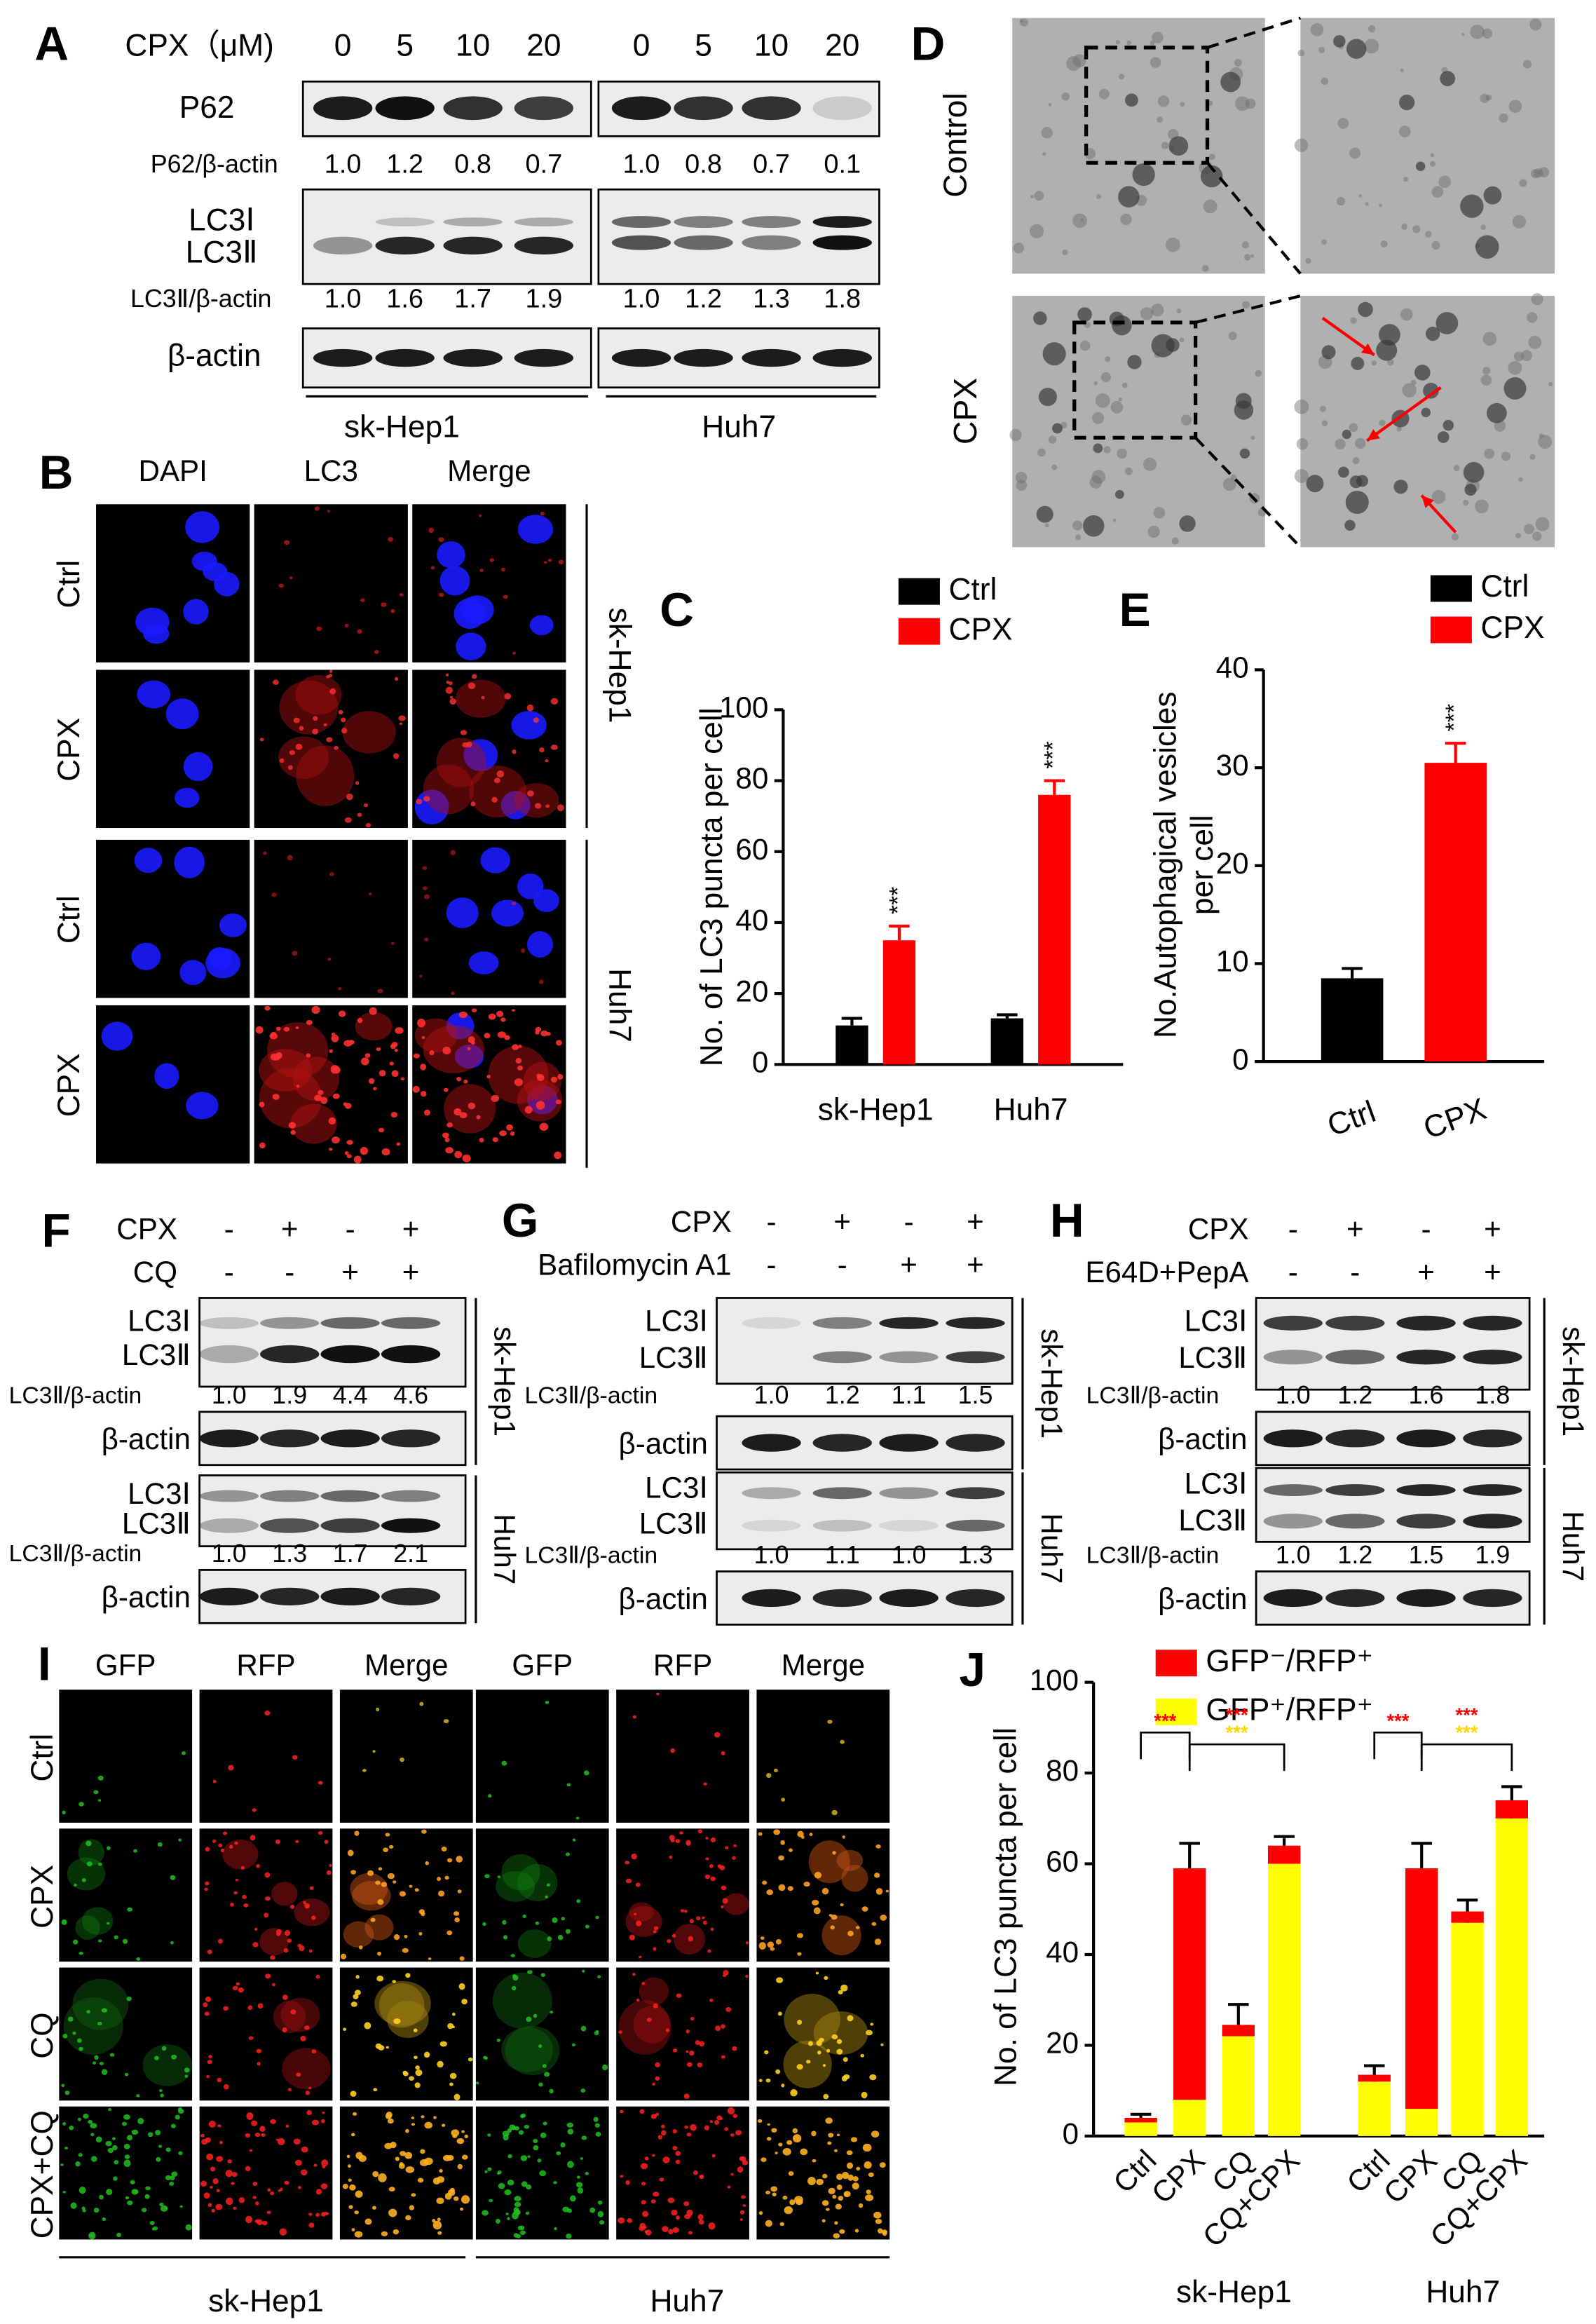  Describe the element at coordinates (1294, 1555) in the screenshot. I see `label: 1.0` at that location.